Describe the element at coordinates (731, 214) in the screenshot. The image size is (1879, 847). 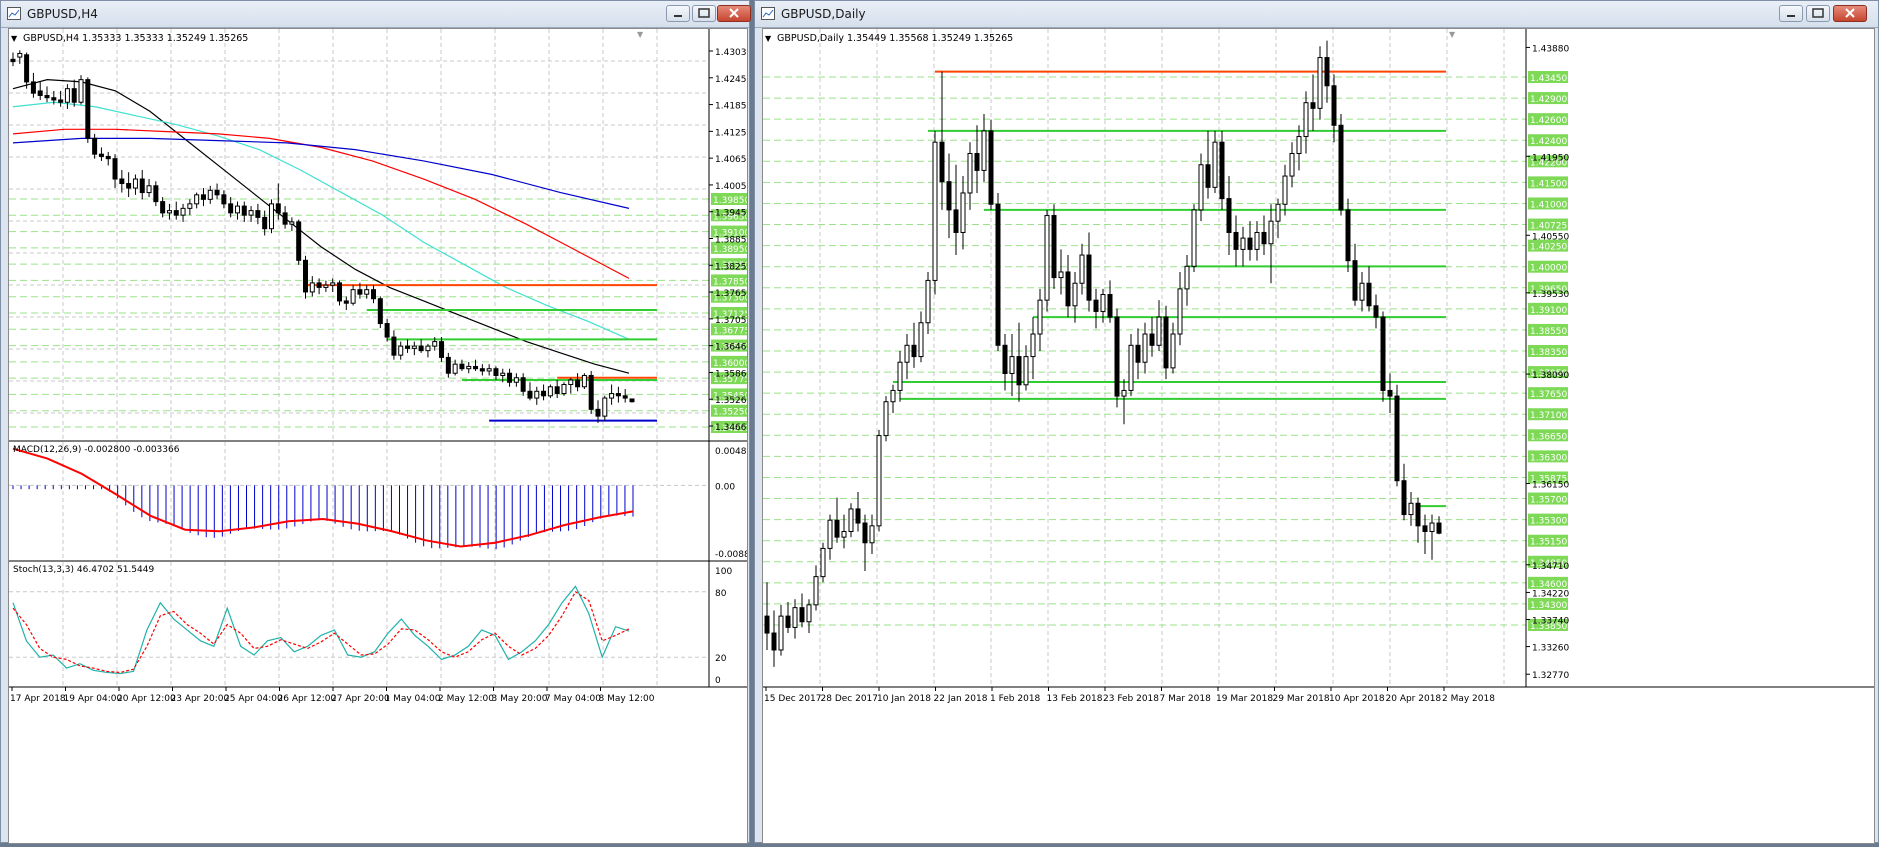
I see `price-tick-label: 1.39450` at that location.